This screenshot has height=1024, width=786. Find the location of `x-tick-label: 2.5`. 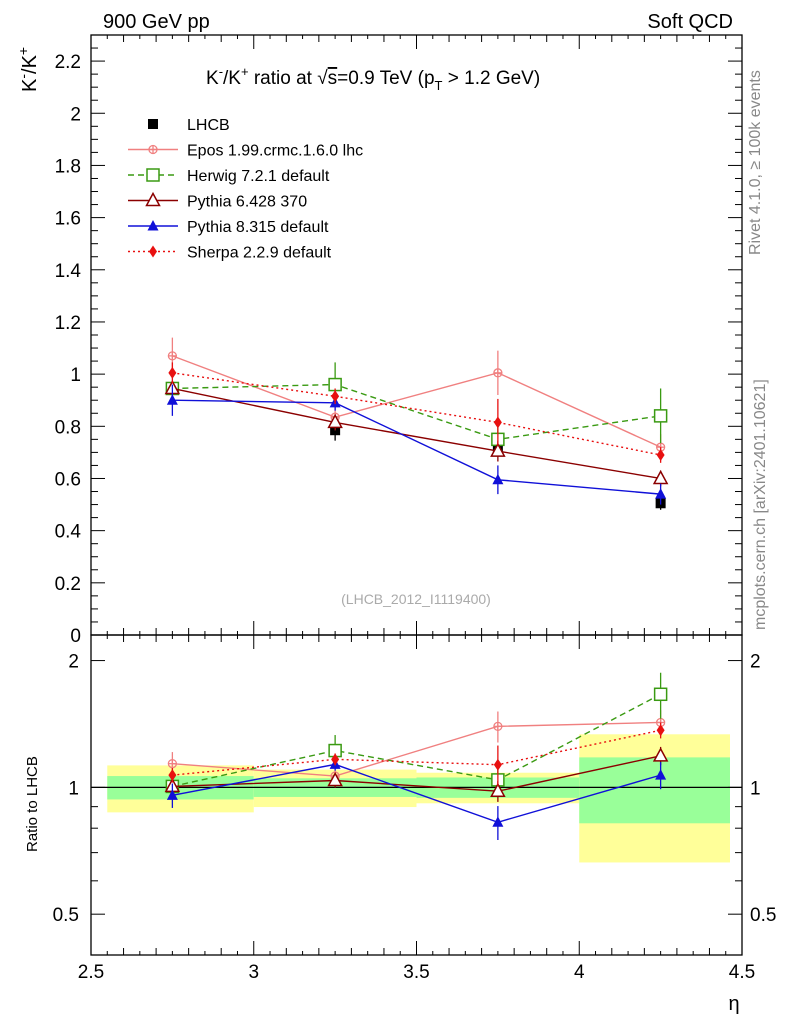

x-tick-label: 2.5 is located at coordinates (91, 972).